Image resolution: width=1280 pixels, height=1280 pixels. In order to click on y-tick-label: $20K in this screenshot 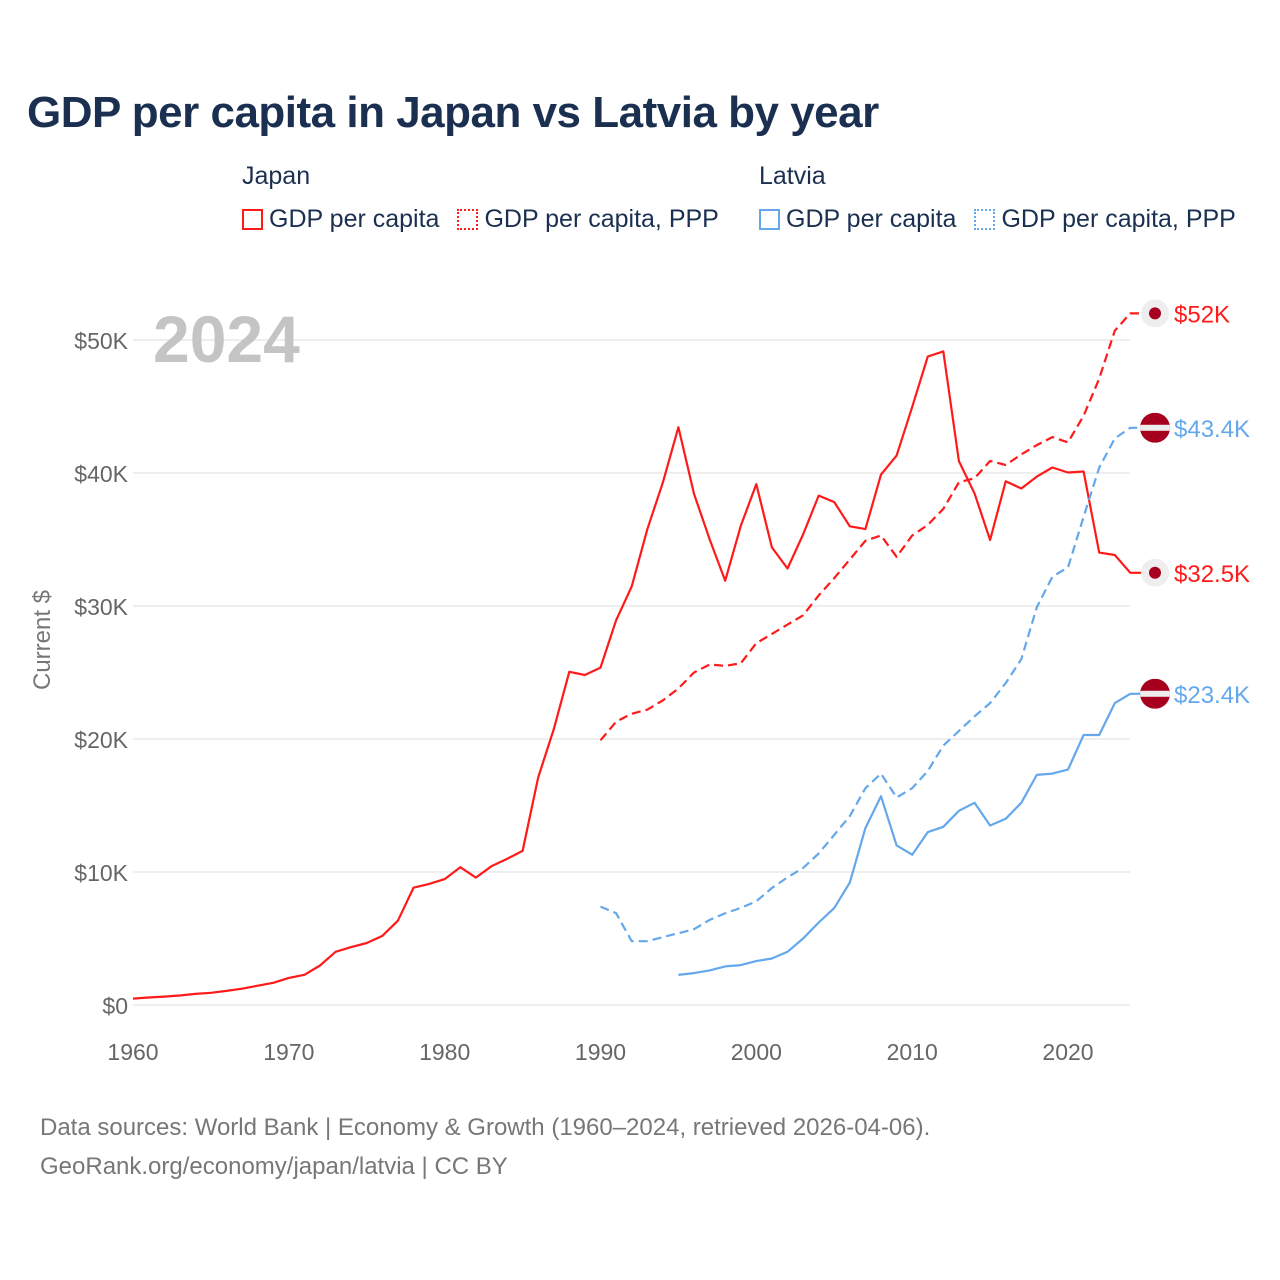, I will do `click(101, 740)`.